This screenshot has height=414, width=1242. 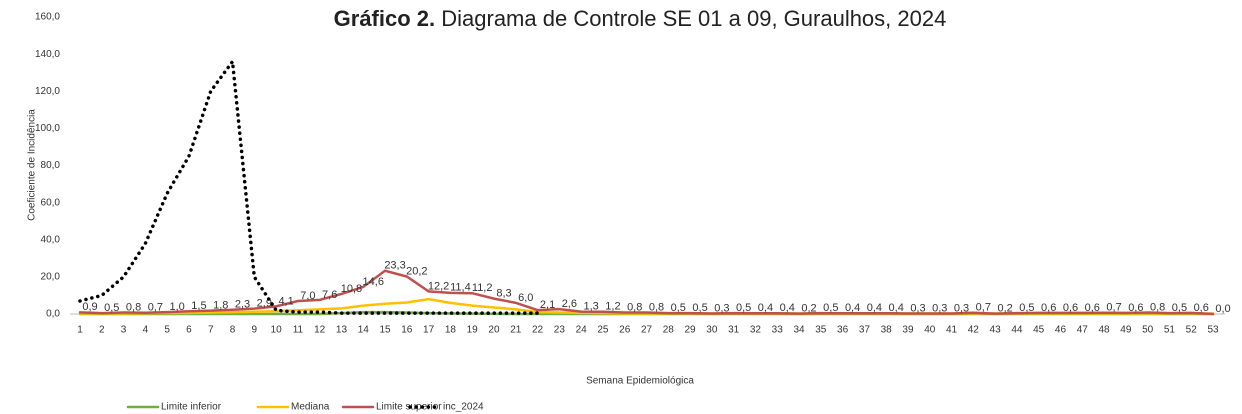 I want to click on x-tick-label: 8, so click(x=233, y=330).